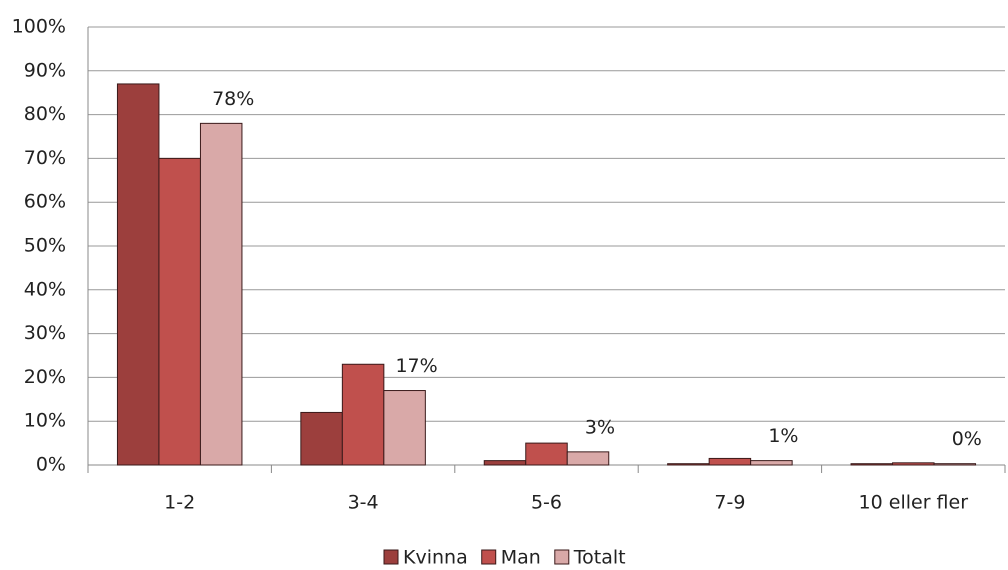 The width and height of the screenshot is (1008, 570). I want to click on y-tick-label: 20%, so click(45, 377).